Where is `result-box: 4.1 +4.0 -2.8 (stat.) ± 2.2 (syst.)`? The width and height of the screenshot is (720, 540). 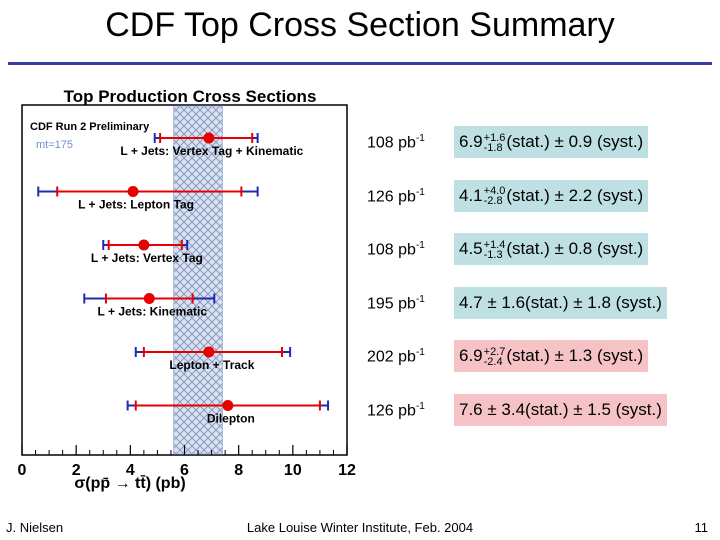 result-box: 4.1 +4.0 -2.8 (stat.) ± 2.2 (syst.) is located at coordinates (551, 195).